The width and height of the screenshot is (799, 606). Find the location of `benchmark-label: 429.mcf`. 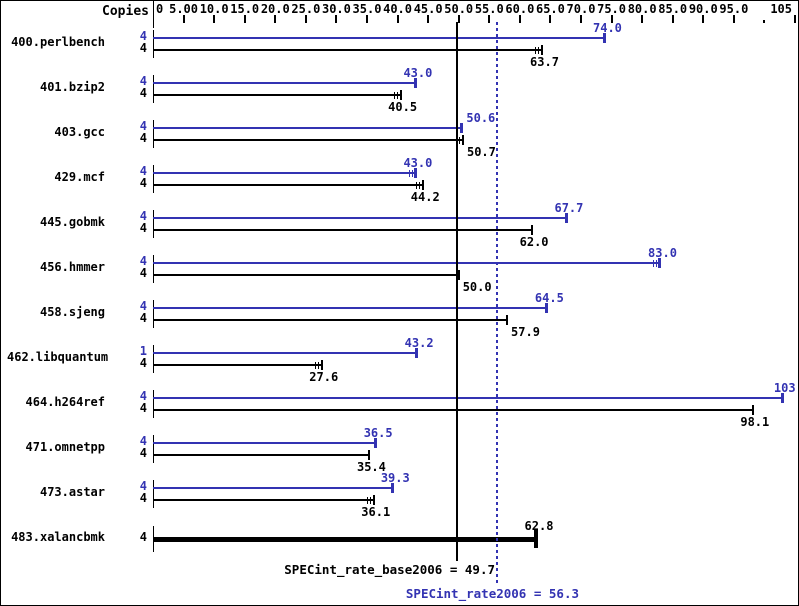

benchmark-label: 429.mcf is located at coordinates (79, 177).